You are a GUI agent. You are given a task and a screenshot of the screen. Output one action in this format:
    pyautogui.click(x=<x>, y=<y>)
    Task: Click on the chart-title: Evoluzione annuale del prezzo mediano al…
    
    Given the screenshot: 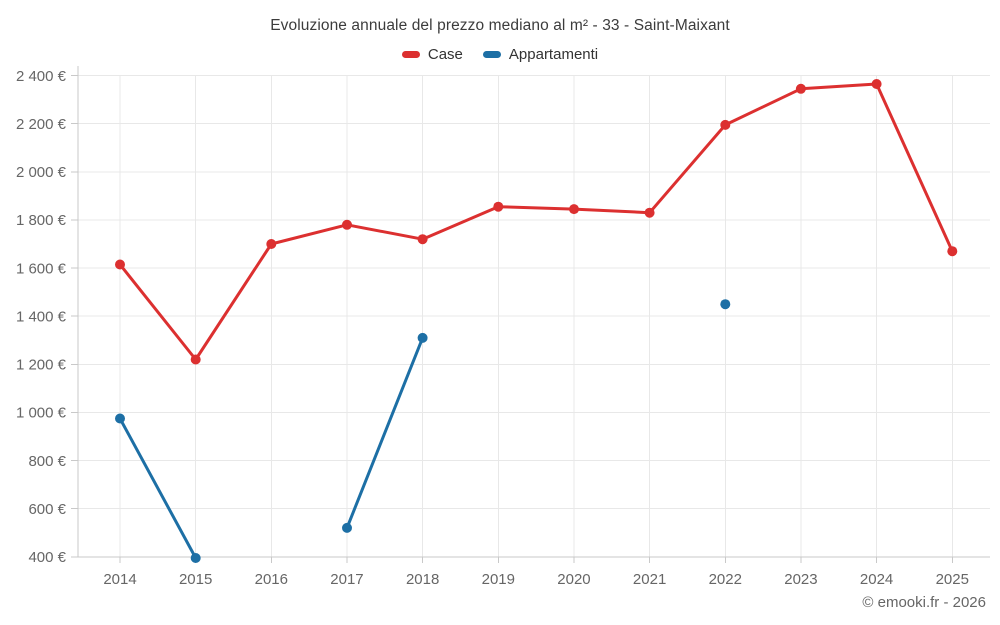 What is the action you would take?
    pyautogui.click(x=500, y=25)
    